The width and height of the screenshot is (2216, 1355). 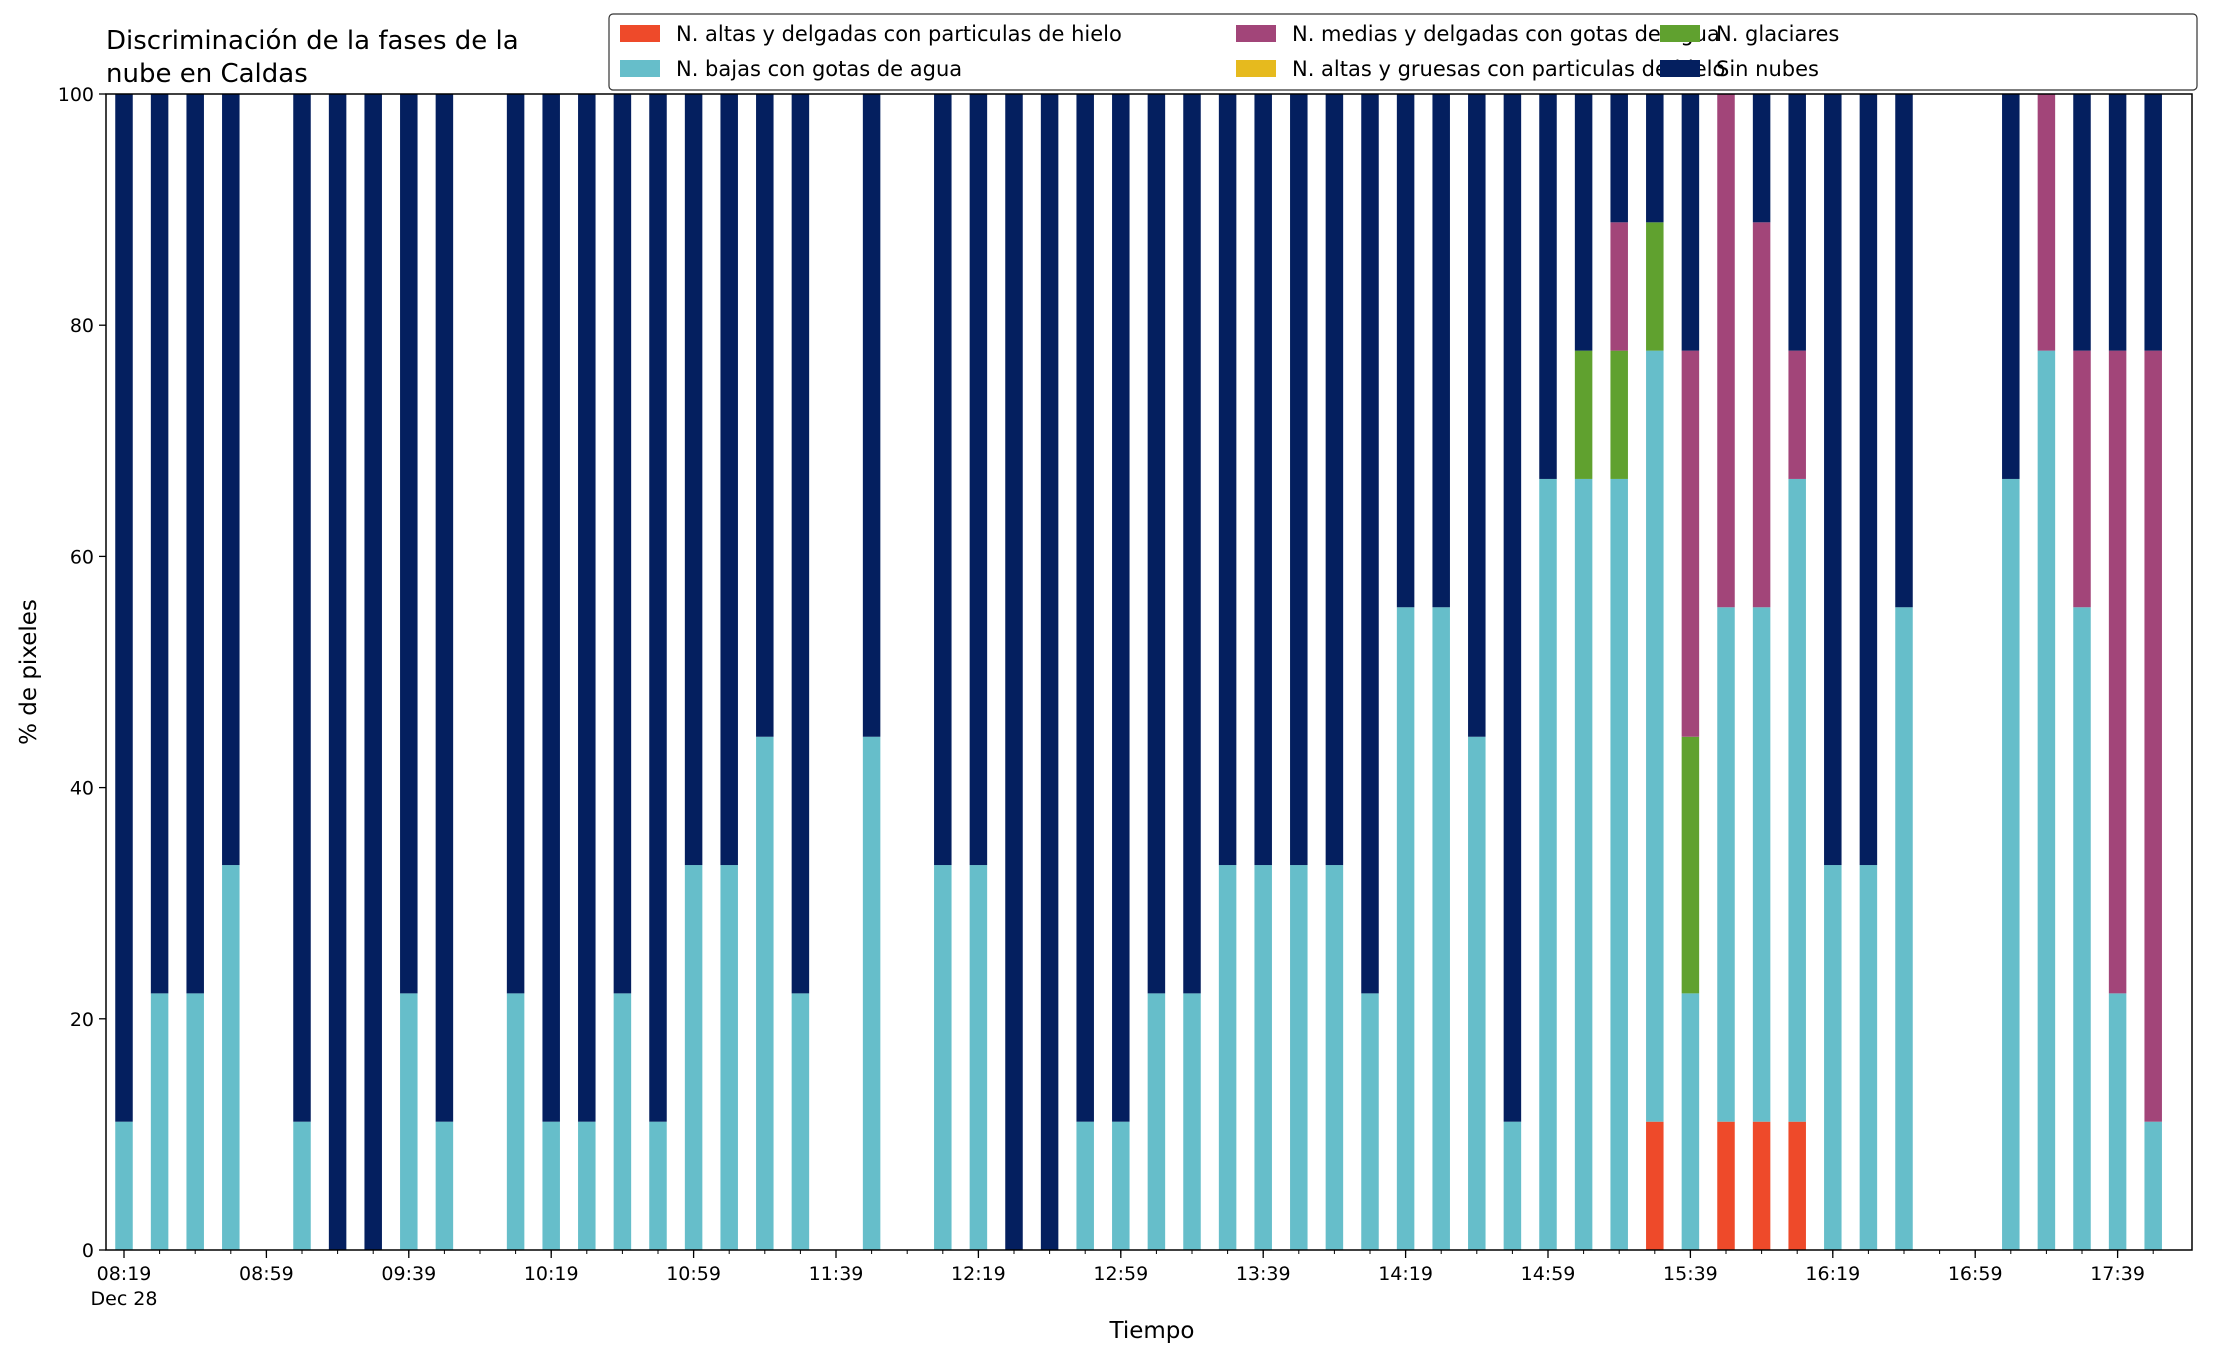 I want to click on x-tick-label: 15:39, so click(x=1690, y=1274).